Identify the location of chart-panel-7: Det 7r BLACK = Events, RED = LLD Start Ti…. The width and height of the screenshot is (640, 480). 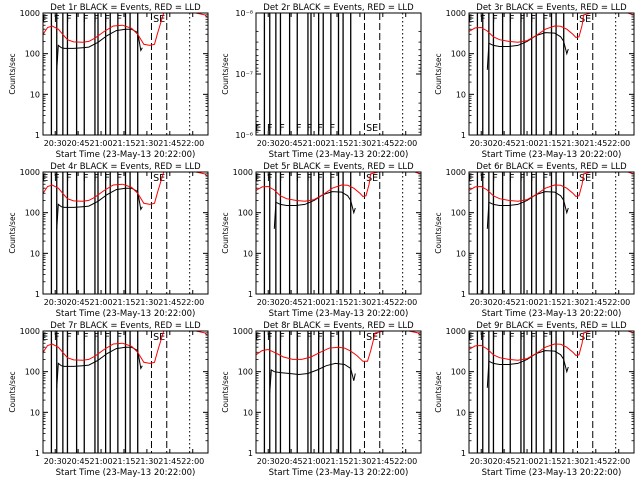
(108, 399).